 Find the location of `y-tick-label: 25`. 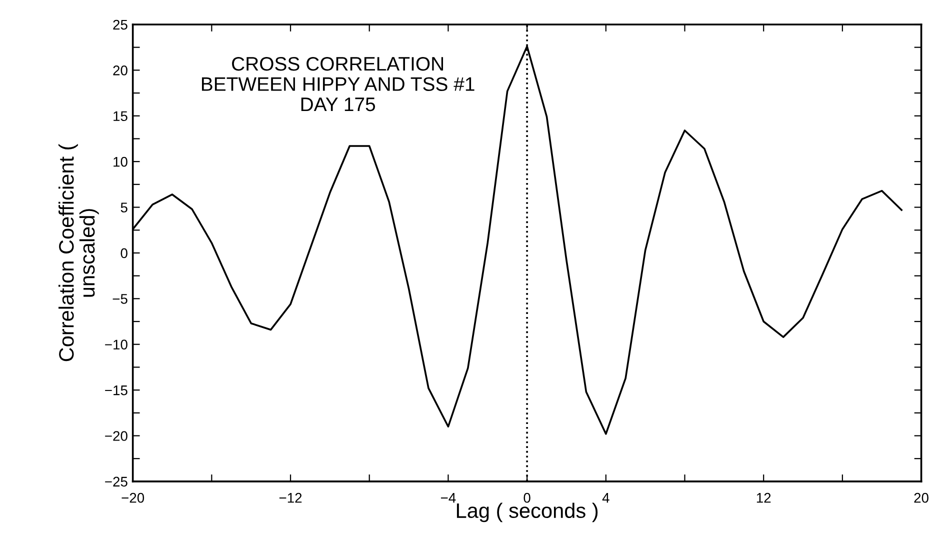

y-tick-label: 25 is located at coordinates (120, 25).